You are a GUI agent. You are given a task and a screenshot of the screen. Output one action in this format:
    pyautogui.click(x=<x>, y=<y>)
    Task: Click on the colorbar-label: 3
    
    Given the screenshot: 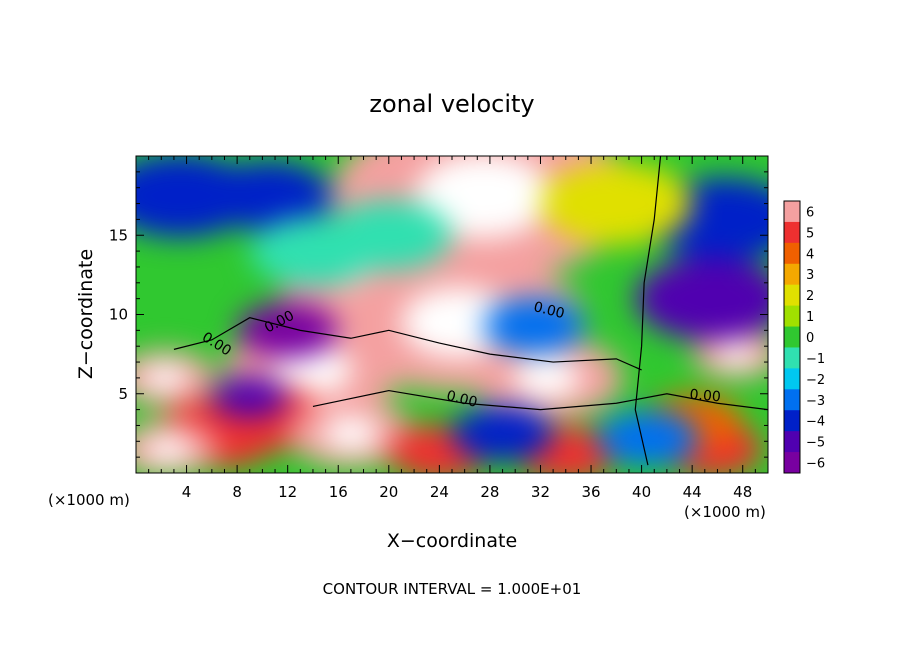 What is the action you would take?
    pyautogui.click(x=810, y=275)
    